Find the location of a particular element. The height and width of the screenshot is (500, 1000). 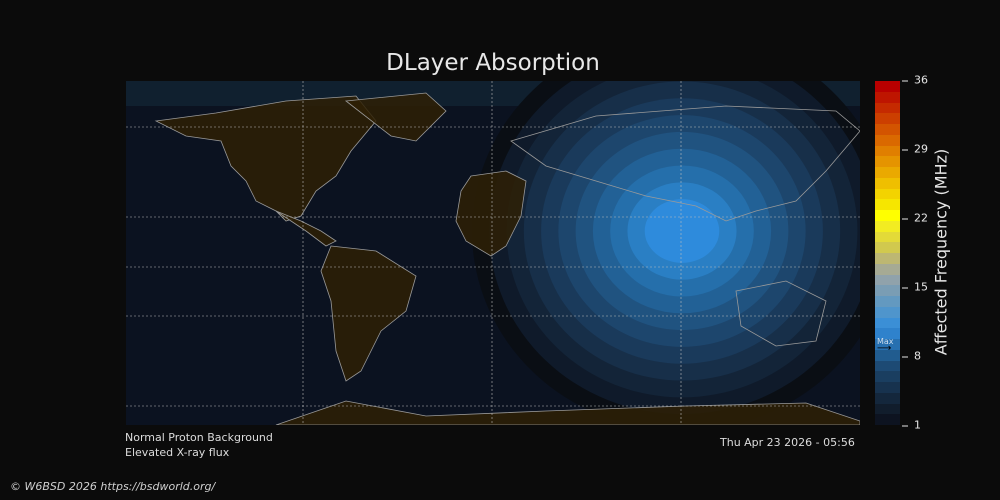

chart-title: DLayer Absorption is located at coordinates (493, 63).